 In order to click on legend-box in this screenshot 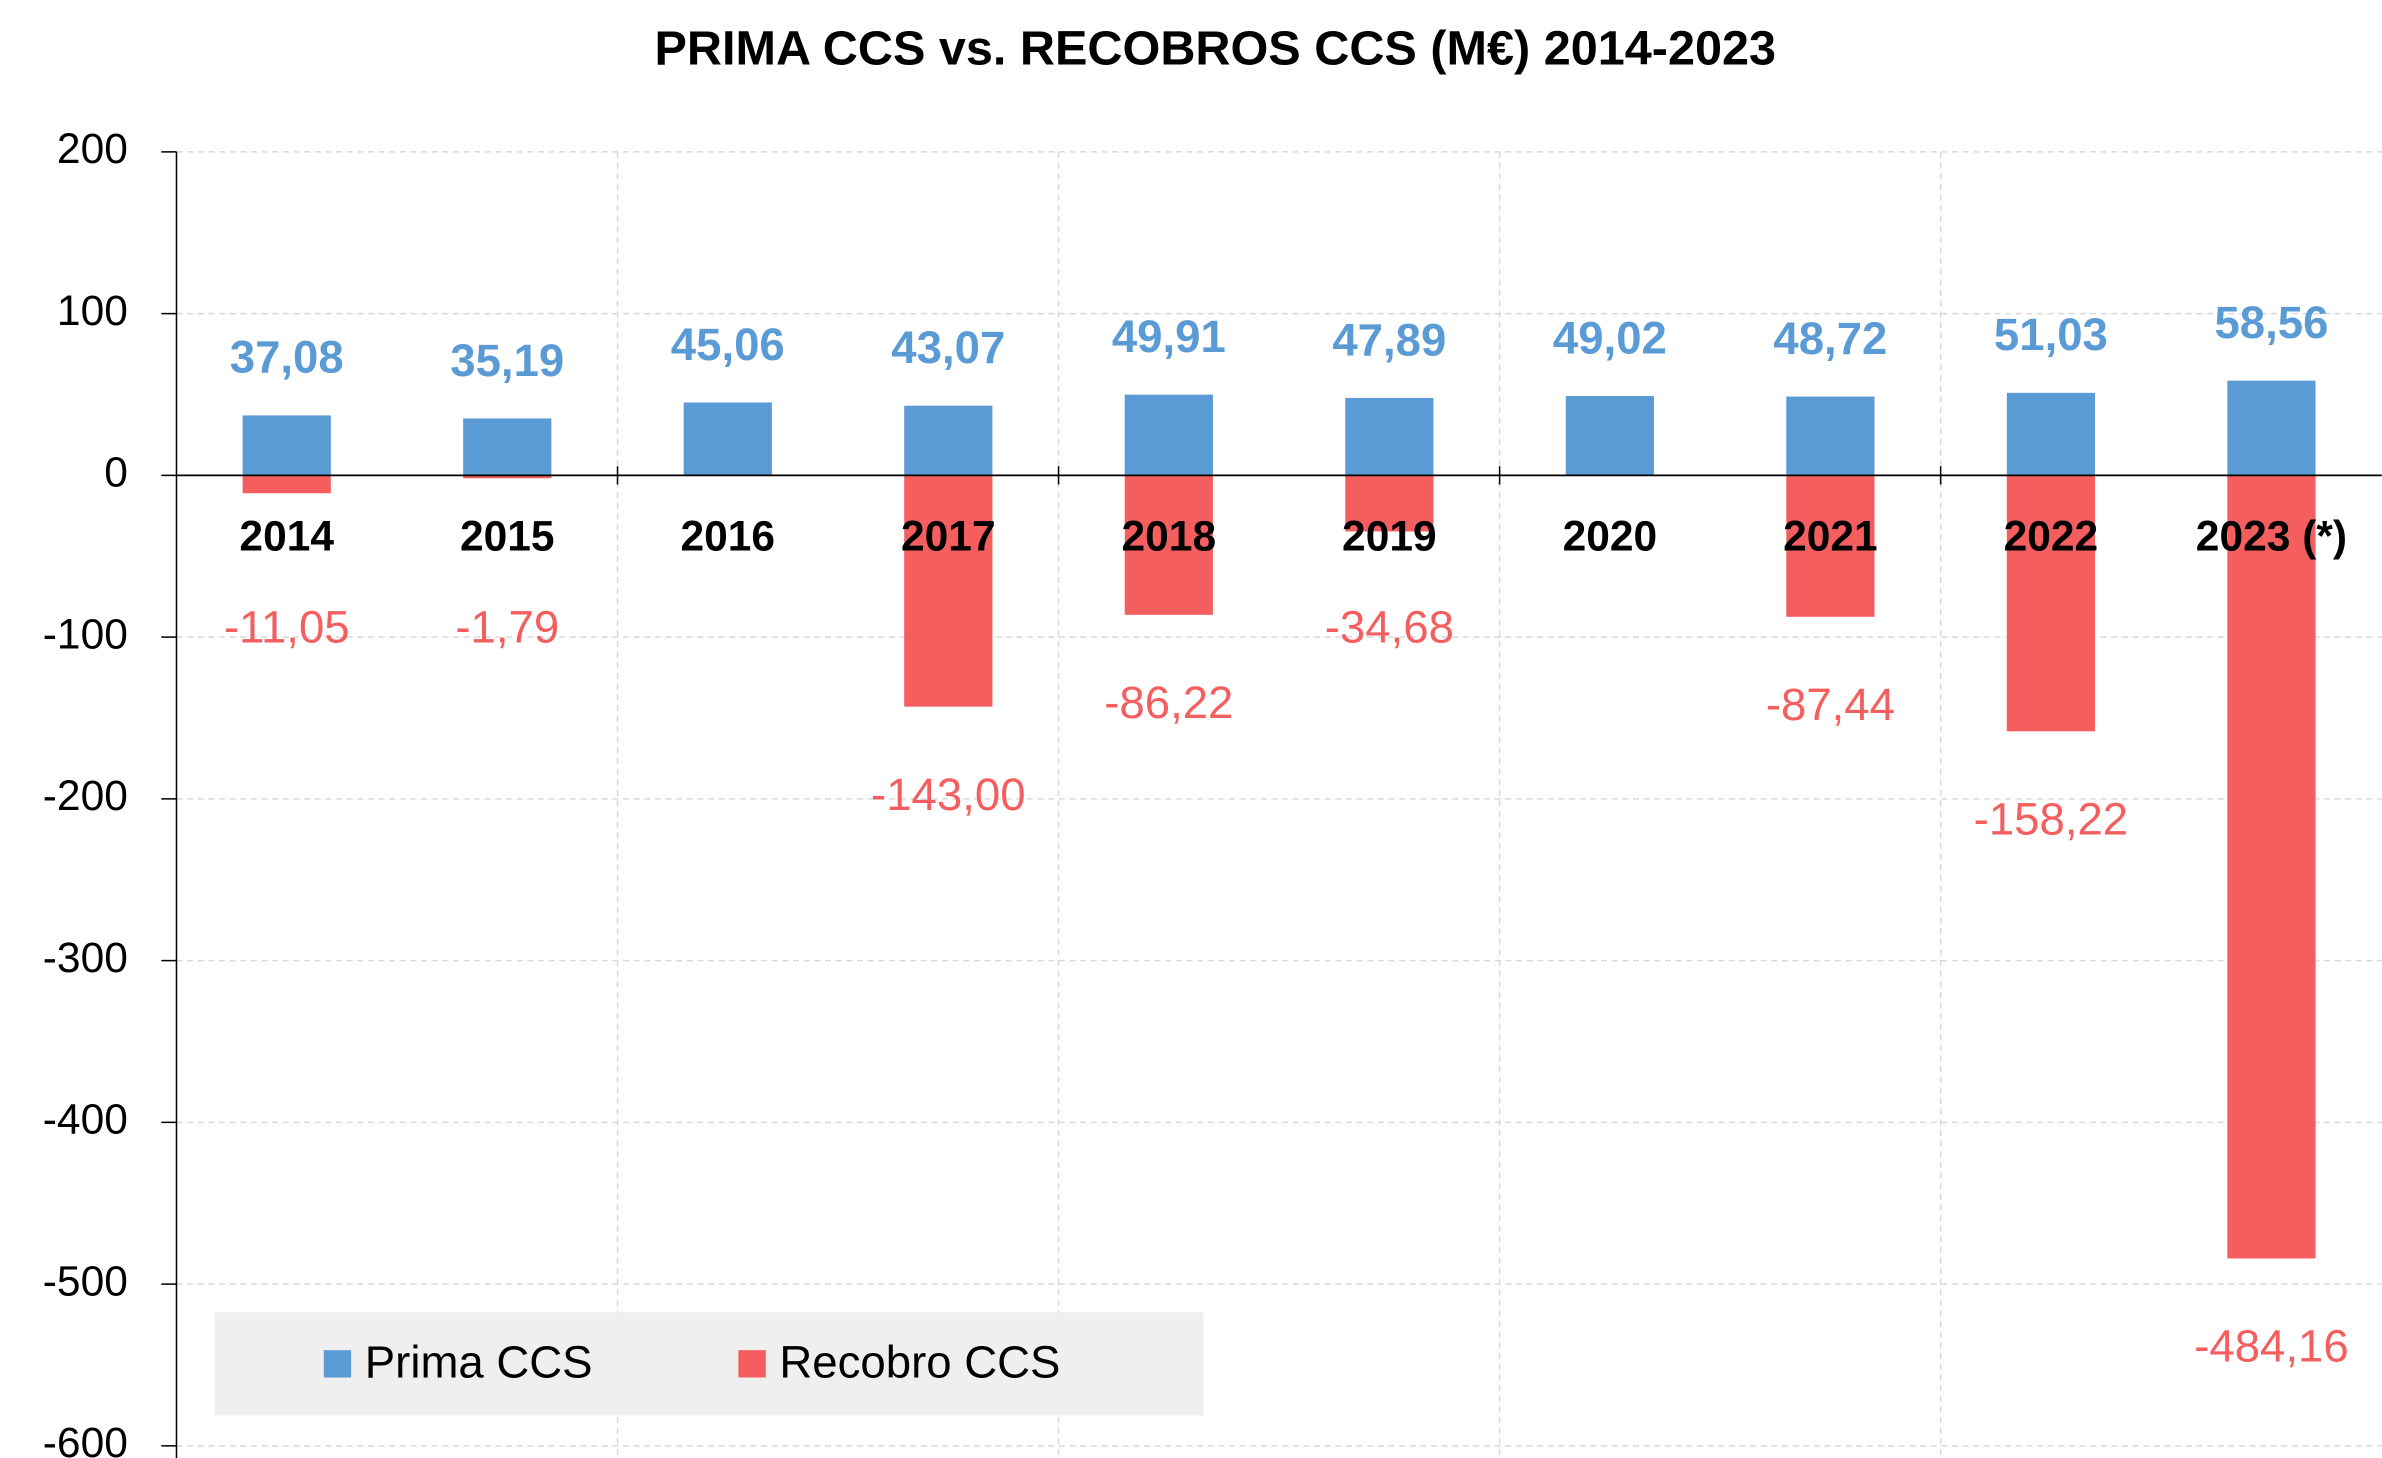, I will do `click(709, 1364)`.